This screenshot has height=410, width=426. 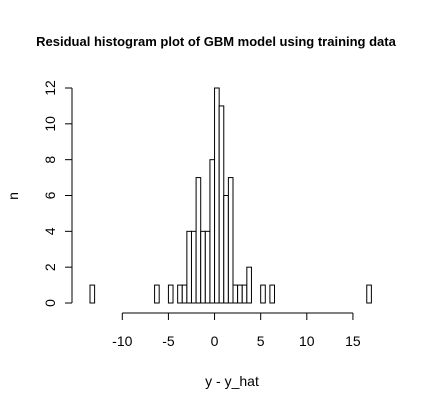 I want to click on y-tick-label: 10, so click(x=50, y=124).